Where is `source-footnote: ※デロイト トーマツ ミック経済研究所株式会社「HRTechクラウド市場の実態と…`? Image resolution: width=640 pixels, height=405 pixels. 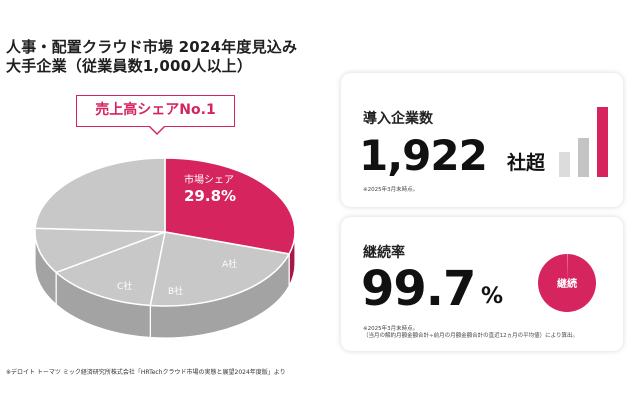
source-footnote: ※デロイト トーマツ ミック経済研究所株式会社「HRTechクラウド市場の実態と… is located at coordinates (146, 372).